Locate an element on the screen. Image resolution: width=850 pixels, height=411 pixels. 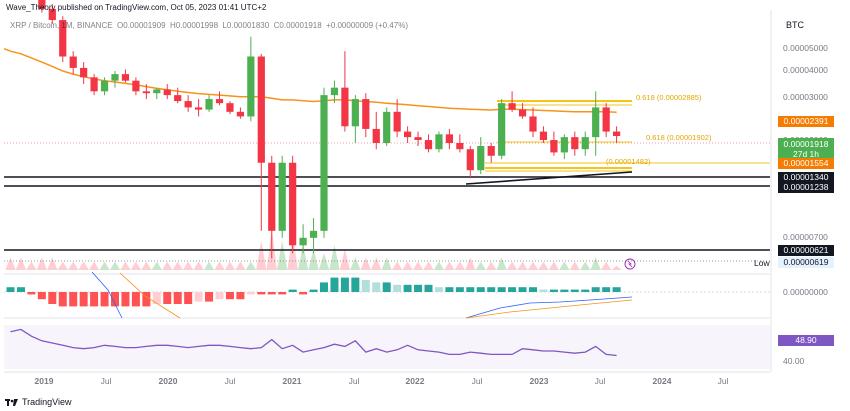
support-1-tag: 0.00001340 is located at coordinates (806, 177).